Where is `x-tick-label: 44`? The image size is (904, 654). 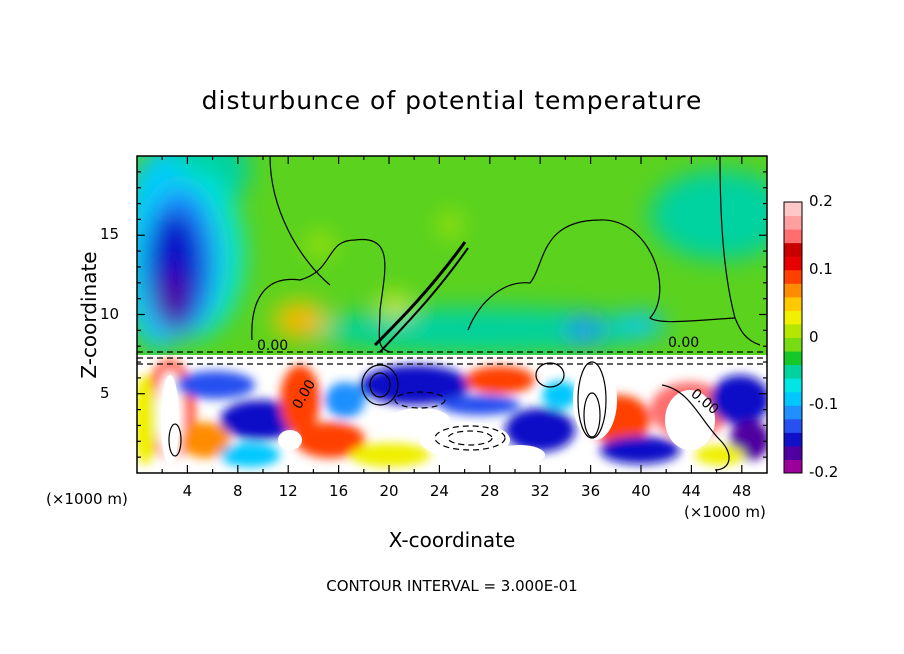 x-tick-label: 44 is located at coordinates (691, 491).